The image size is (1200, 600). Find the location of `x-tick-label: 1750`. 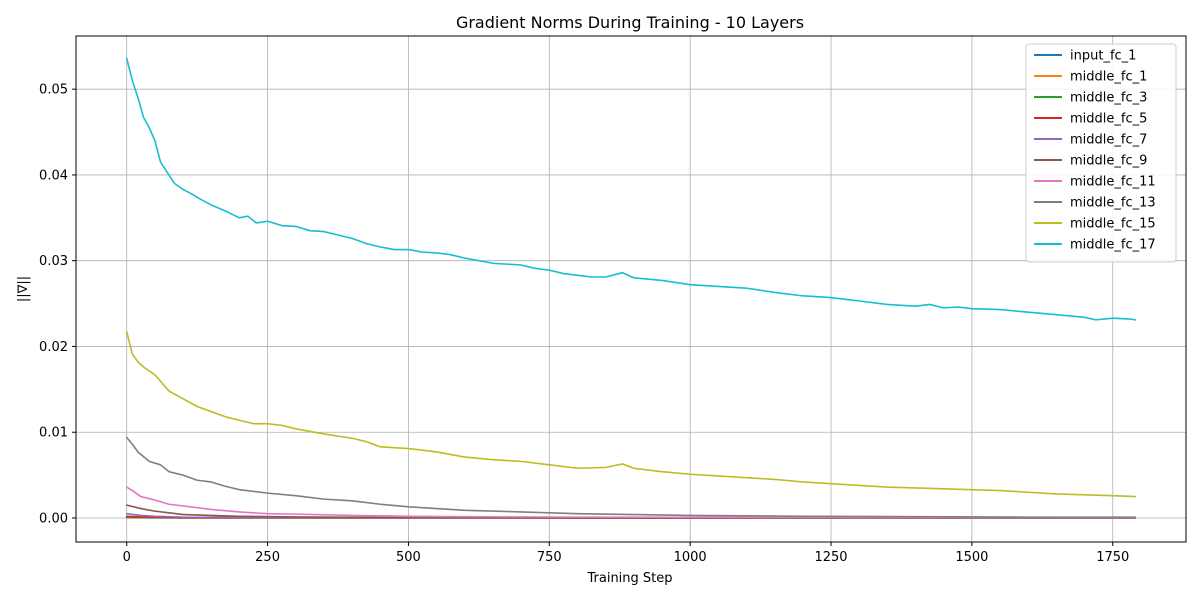

x-tick-label: 1750 is located at coordinates (1112, 557).